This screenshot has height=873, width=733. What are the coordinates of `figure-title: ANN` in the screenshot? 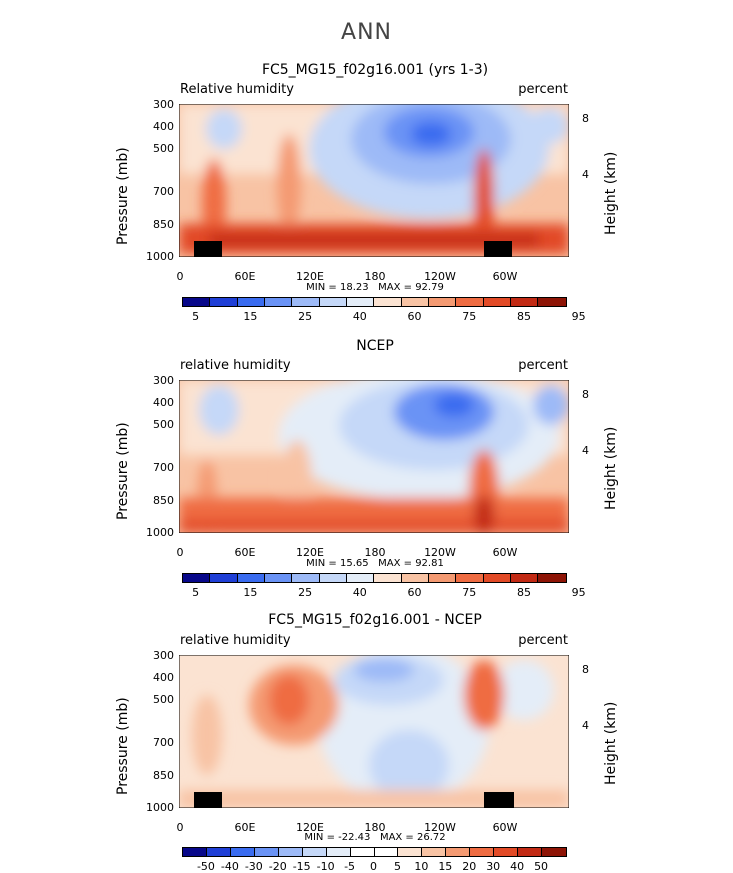 It's located at (366, 32).